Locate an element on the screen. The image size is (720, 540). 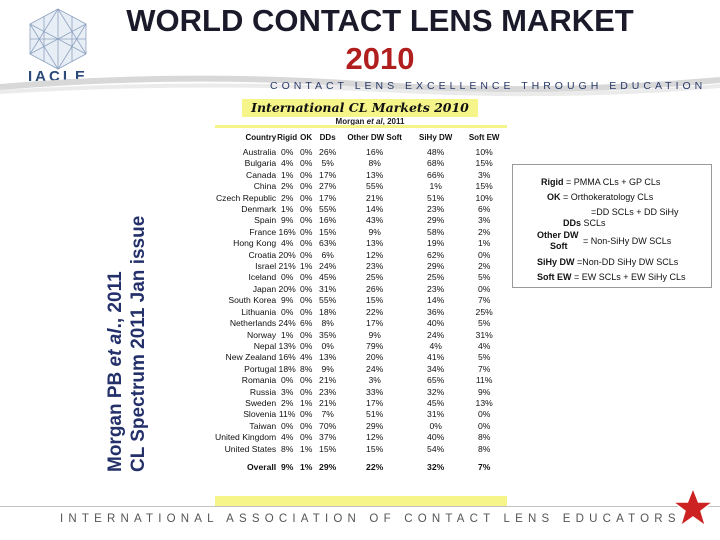
cell-country: Spain is located at coordinates (265, 220).